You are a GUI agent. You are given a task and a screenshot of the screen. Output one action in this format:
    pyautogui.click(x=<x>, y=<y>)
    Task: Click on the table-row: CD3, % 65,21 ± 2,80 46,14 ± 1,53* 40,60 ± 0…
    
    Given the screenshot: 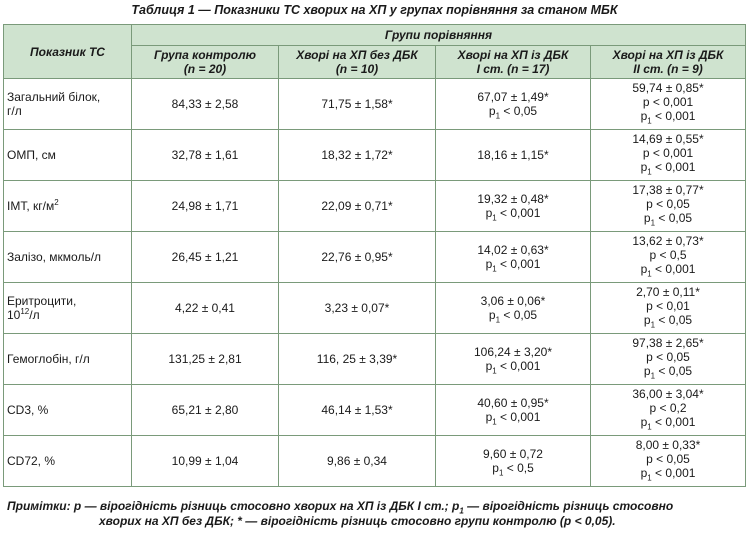 What is the action you would take?
    pyautogui.click(x=375, y=410)
    